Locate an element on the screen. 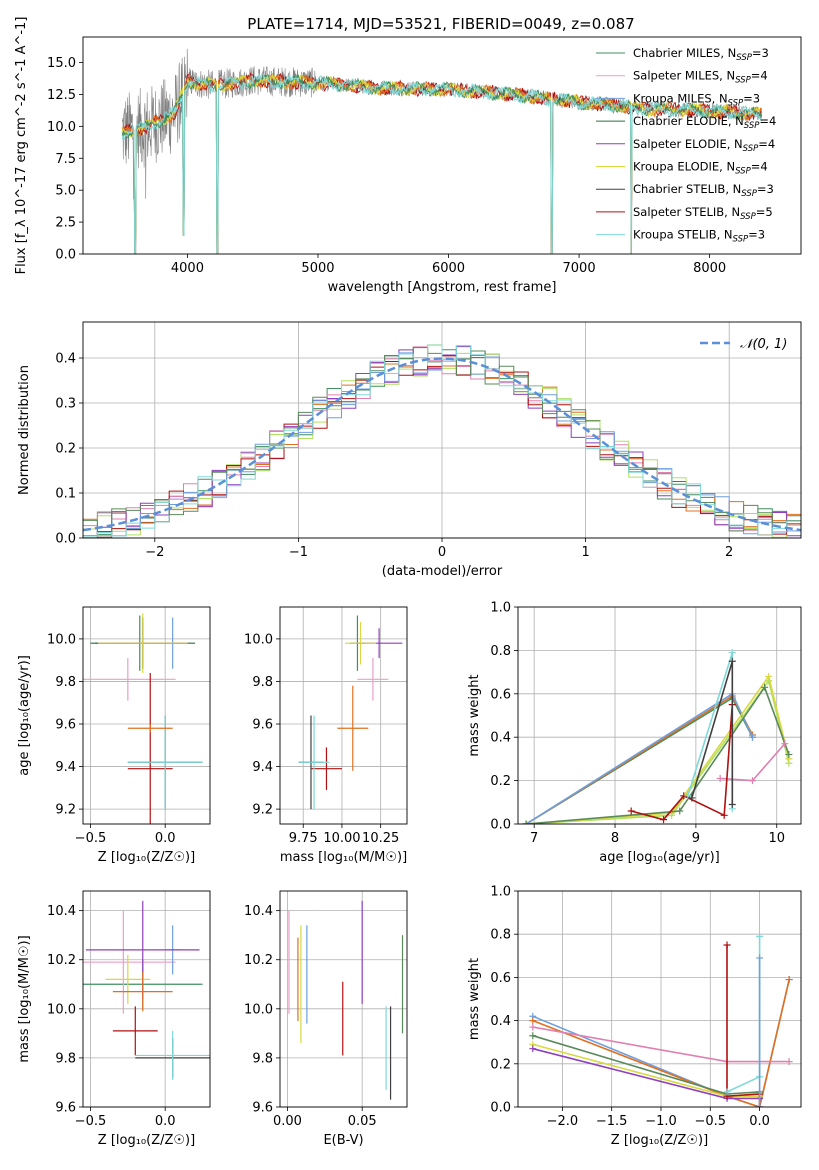 The width and height of the screenshot is (819, 1170). legend-entry-label: Kroupa MILES, N is located at coordinates (680, 98).